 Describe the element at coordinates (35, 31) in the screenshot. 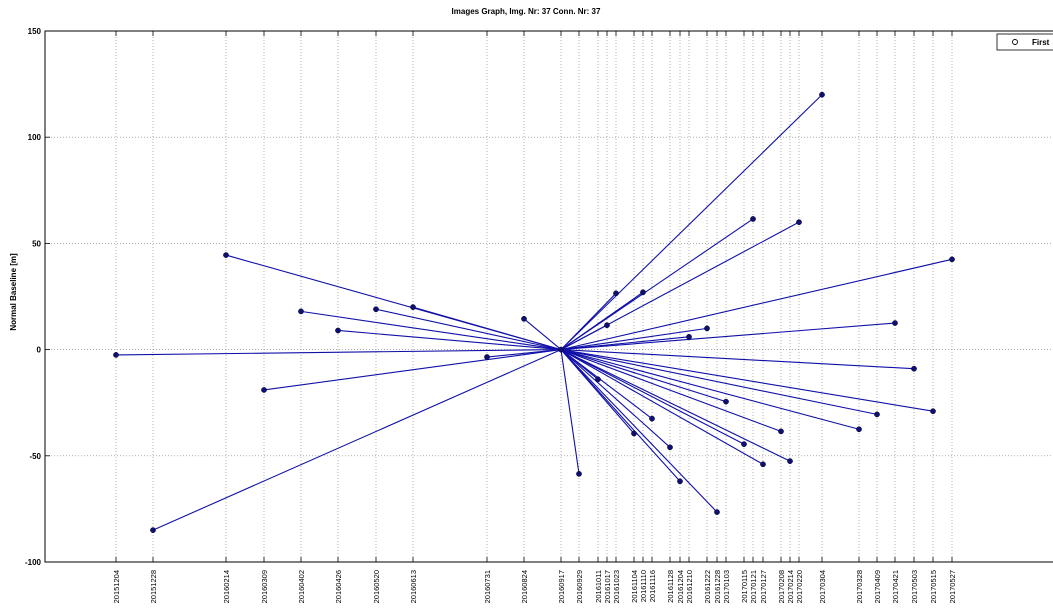

I see `y-tick-label: 150` at that location.